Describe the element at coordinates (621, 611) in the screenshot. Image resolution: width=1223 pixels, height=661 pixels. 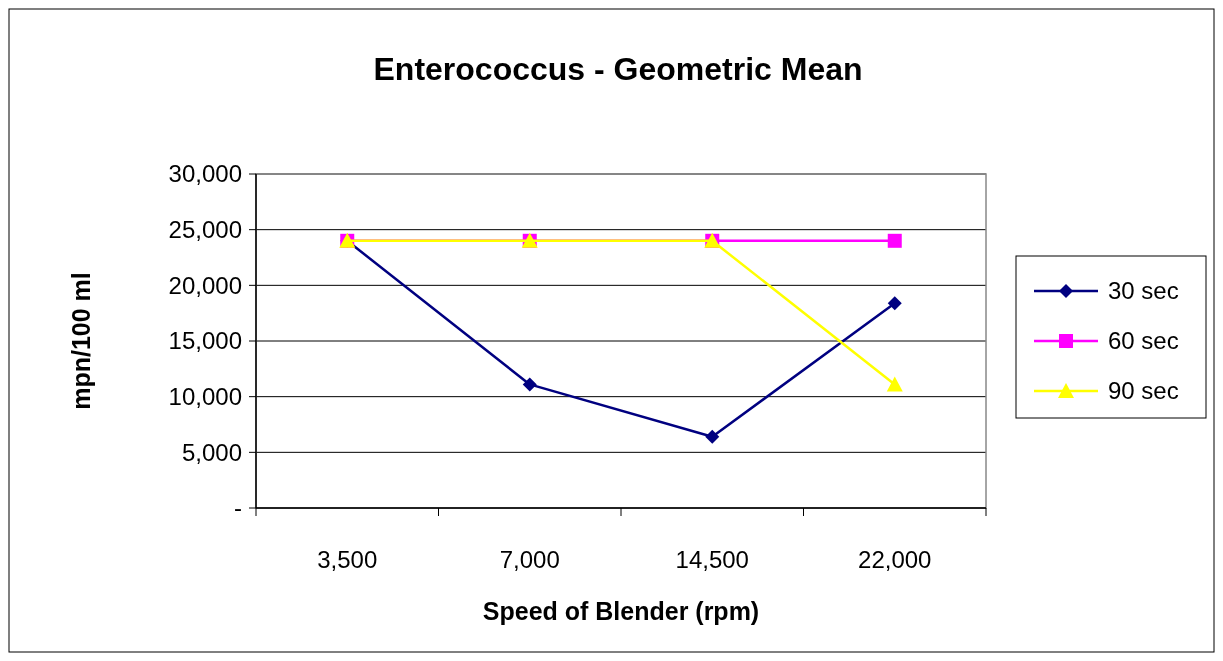
I see `x-axis-title: Speed of Blender (rpm)` at that location.